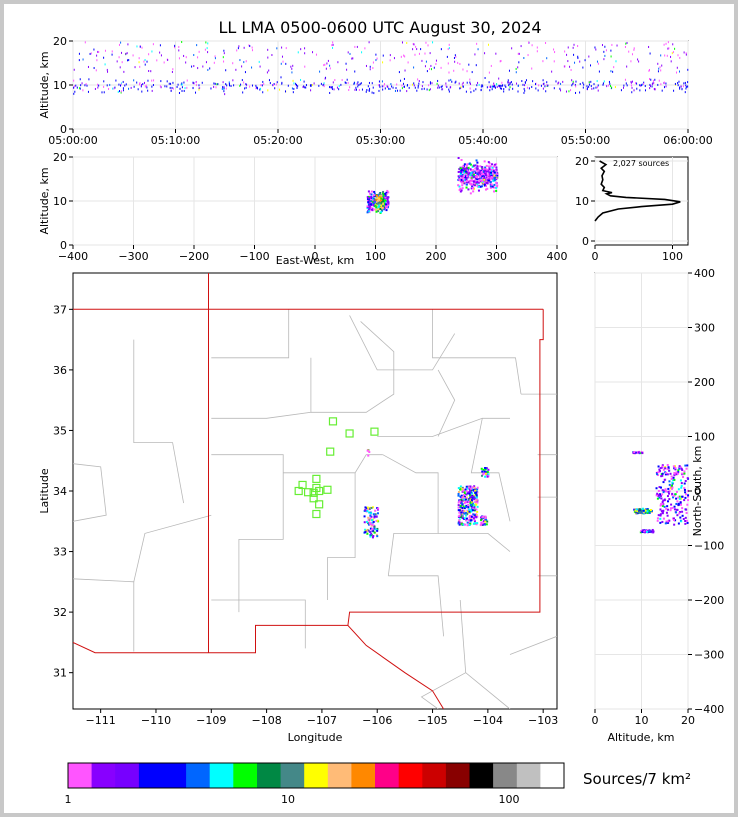  What do you see at coordinates (704, 328) in the screenshot?
I see `northsouth-altitude-ytick-label: 300` at bounding box center [704, 328].